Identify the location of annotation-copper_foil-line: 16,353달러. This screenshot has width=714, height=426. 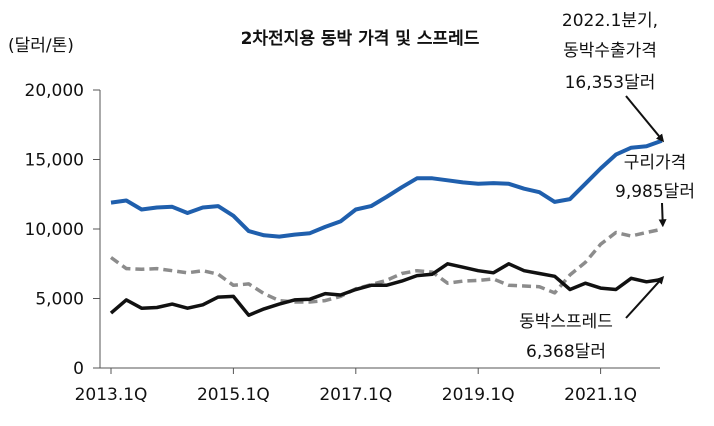
(610, 83).